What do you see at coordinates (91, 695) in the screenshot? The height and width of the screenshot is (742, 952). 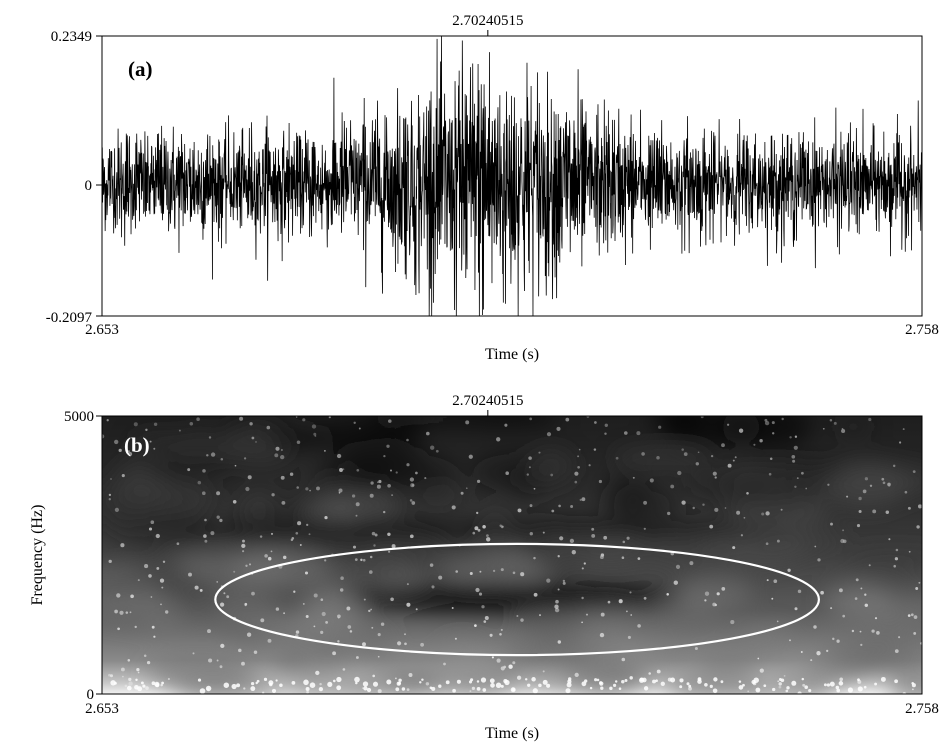 I see `spectrogram-y-min-label: 0` at bounding box center [91, 695].